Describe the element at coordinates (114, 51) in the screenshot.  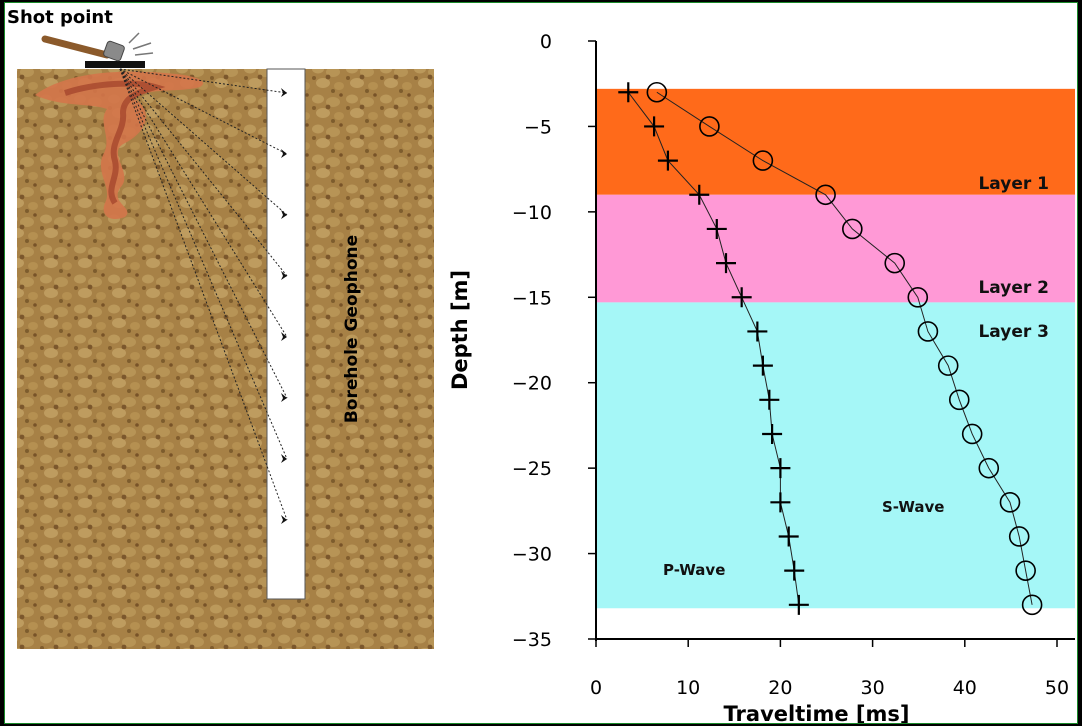
I see `hammer-head` at that location.